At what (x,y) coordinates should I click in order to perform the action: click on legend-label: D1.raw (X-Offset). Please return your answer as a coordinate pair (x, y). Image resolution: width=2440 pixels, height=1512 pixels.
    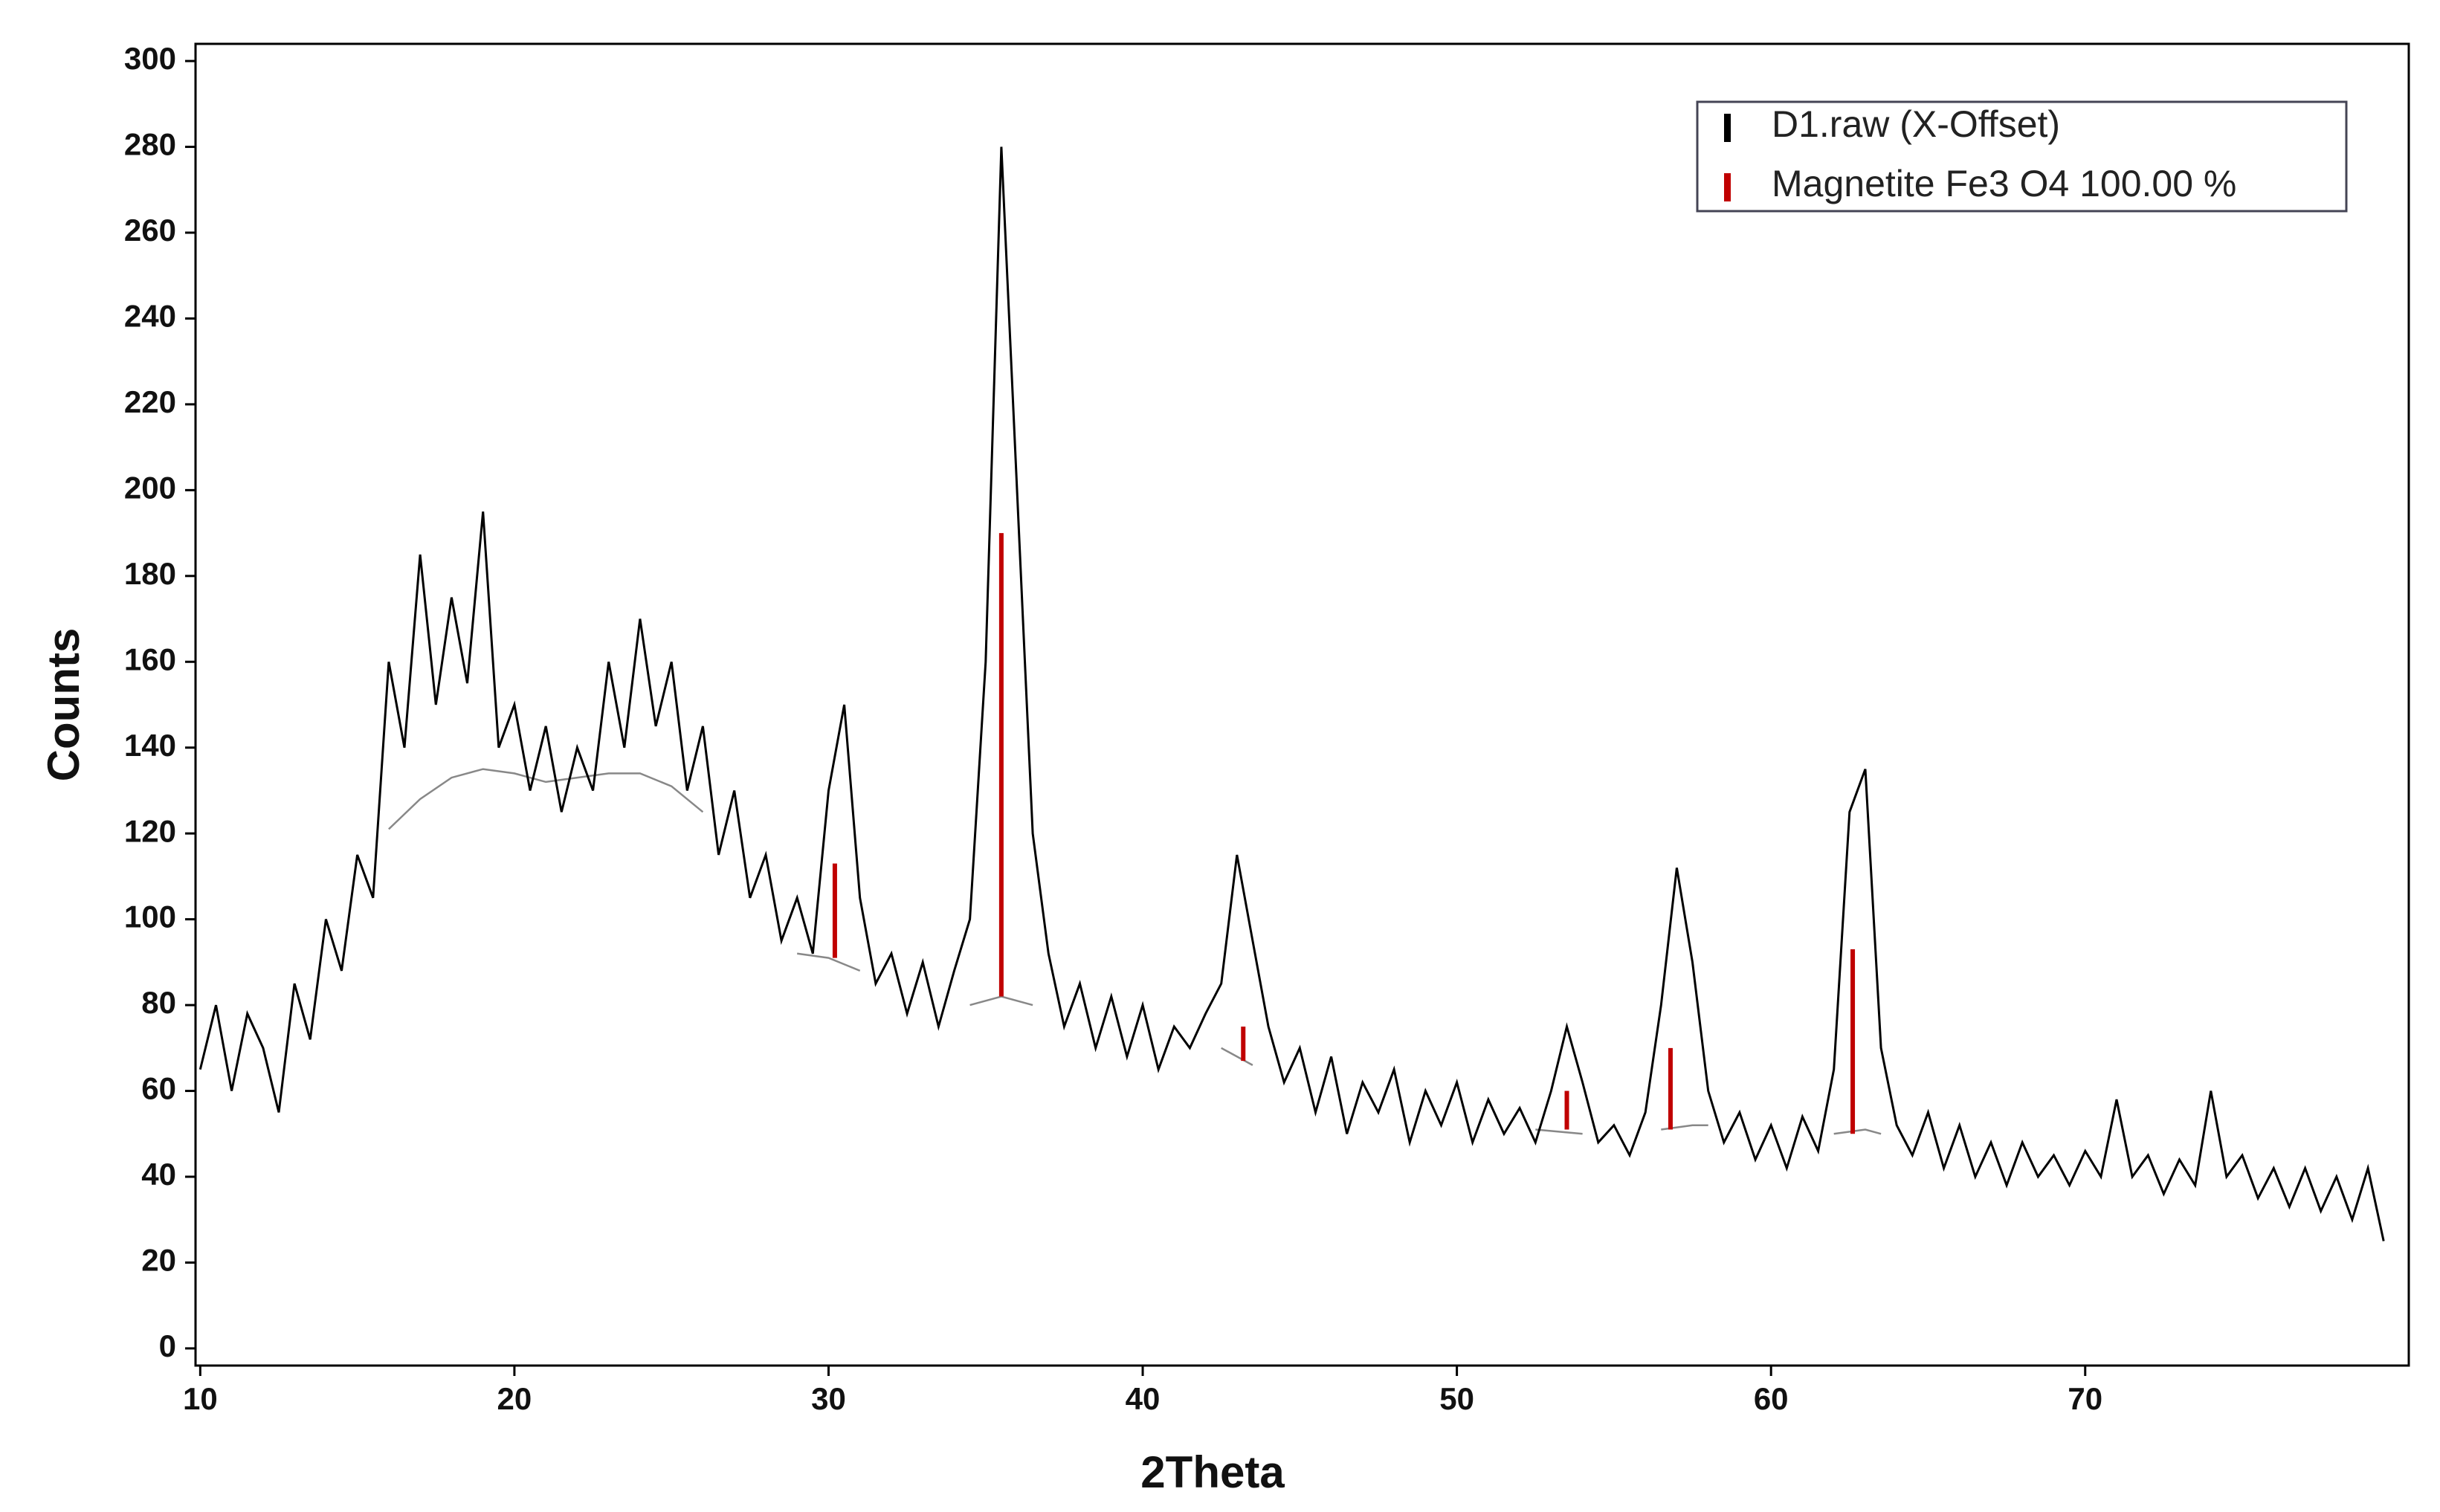
    Looking at the image, I should click on (1916, 124).